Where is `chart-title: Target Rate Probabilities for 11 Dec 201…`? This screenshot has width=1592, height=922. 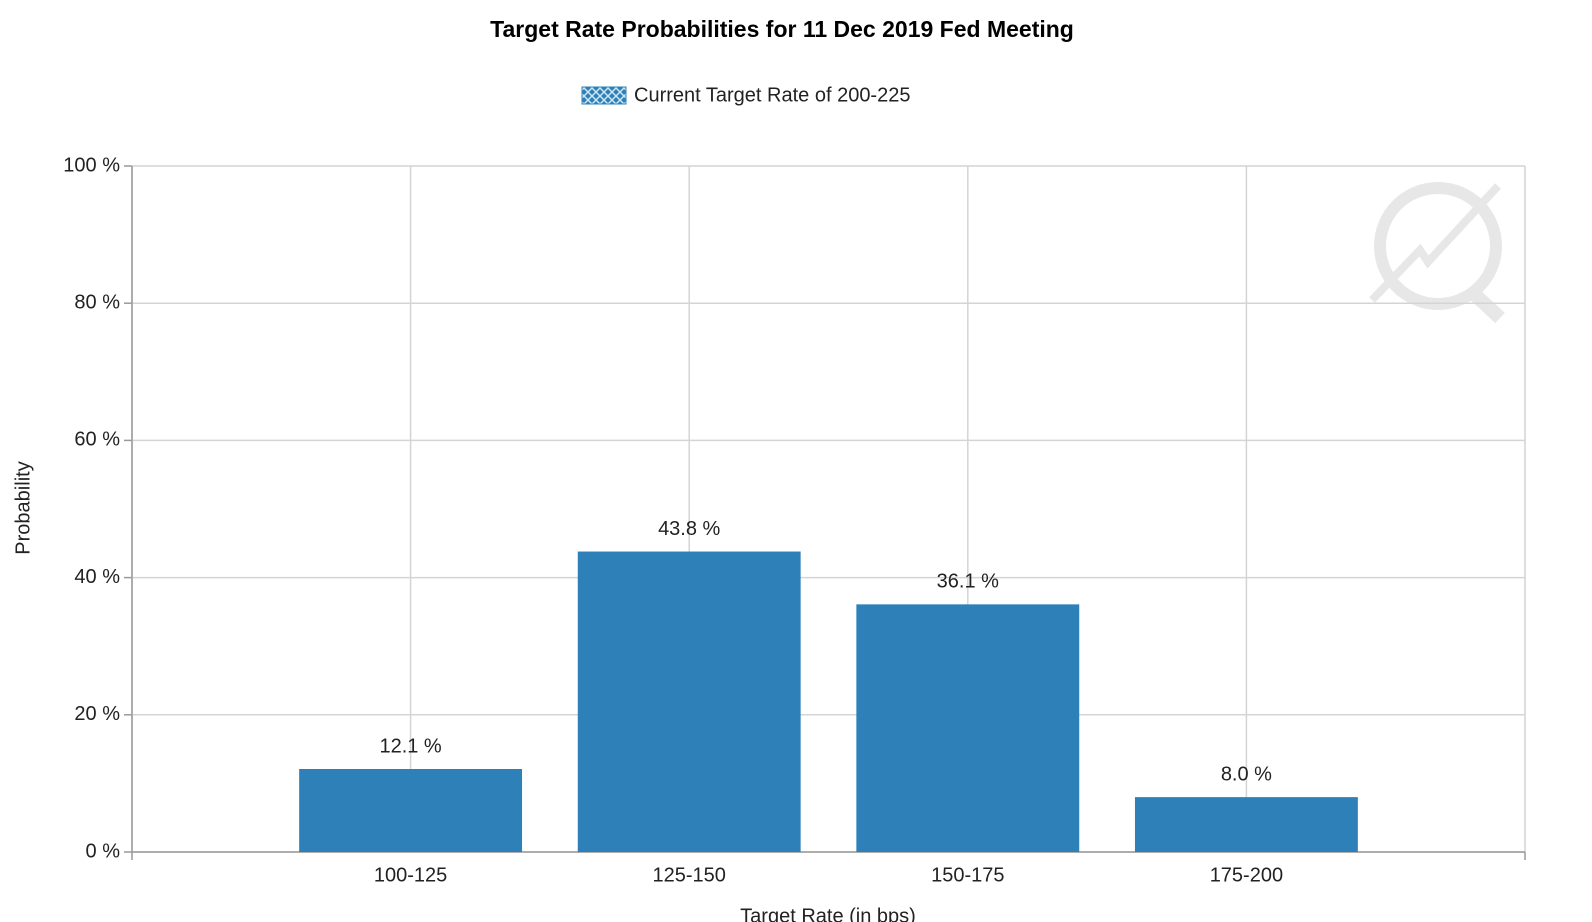
chart-title: Target Rate Probabilities for 11 Dec 201… is located at coordinates (782, 29).